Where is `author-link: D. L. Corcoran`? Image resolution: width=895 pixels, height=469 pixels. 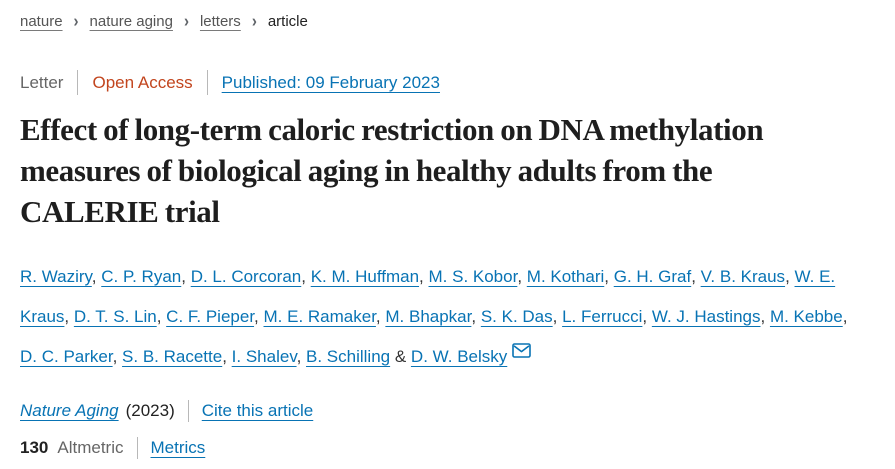
author-link: D. L. Corcoran is located at coordinates (246, 276).